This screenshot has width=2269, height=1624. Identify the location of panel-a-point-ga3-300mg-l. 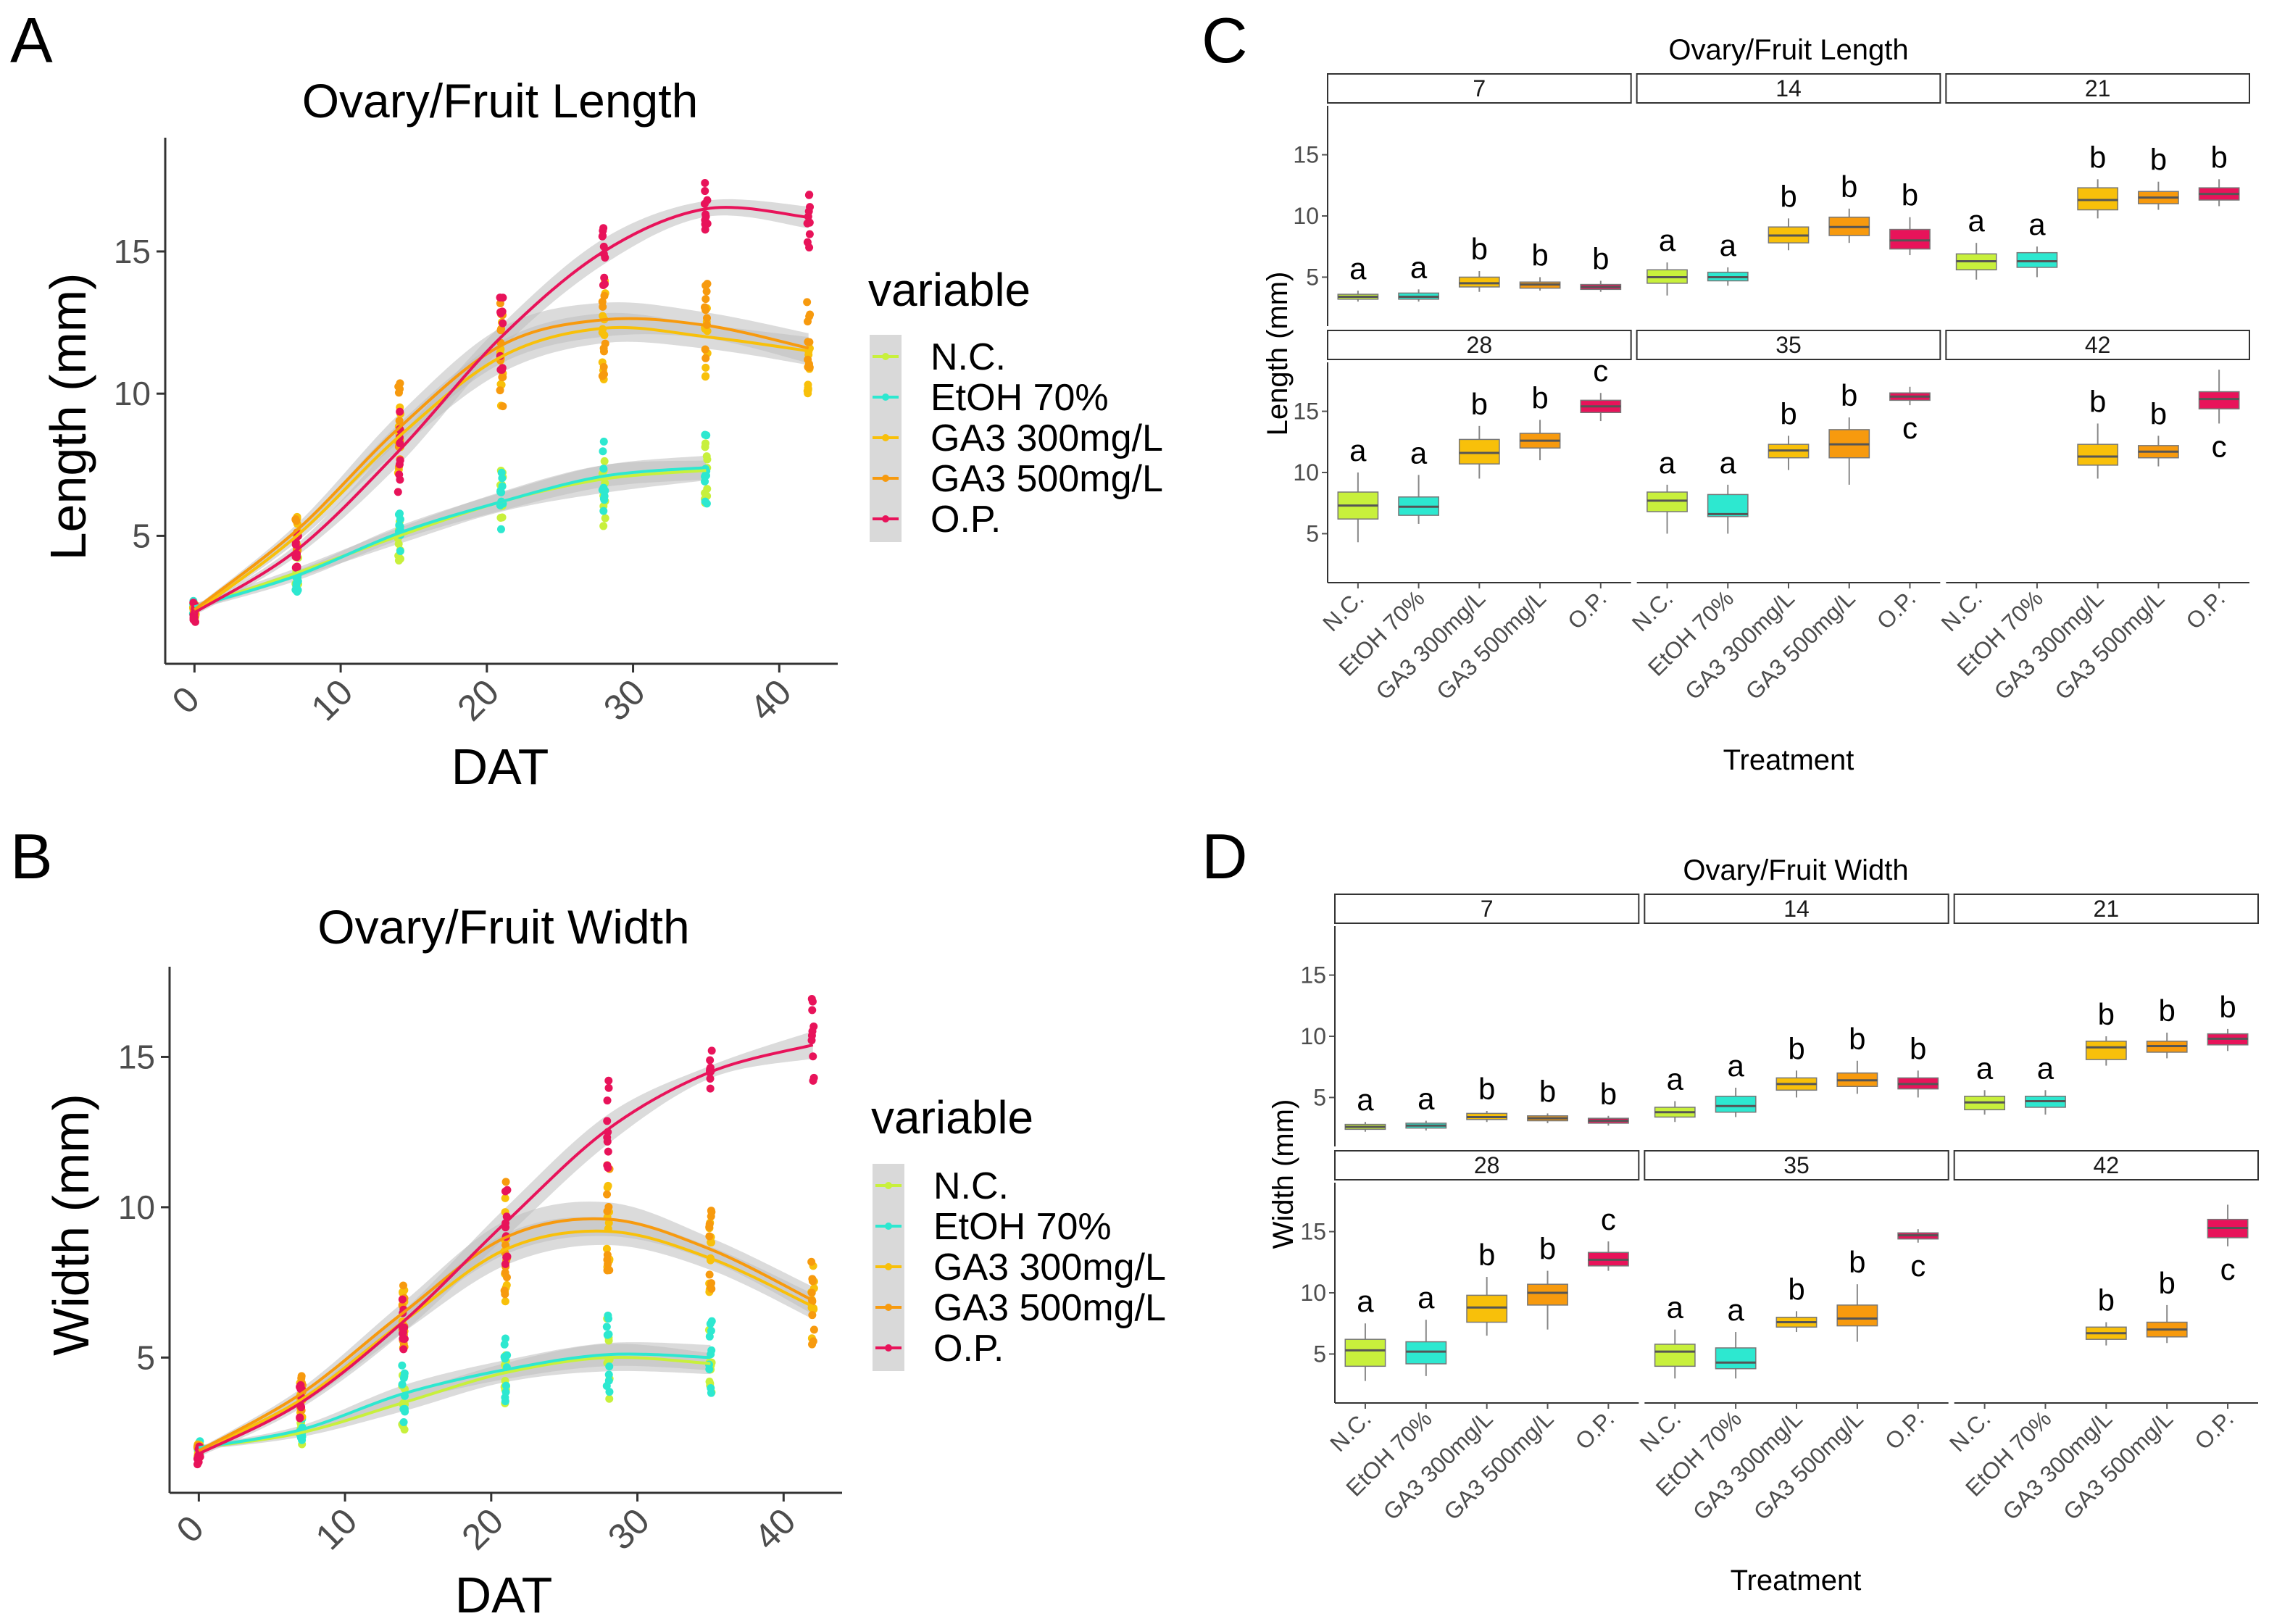
(604, 334).